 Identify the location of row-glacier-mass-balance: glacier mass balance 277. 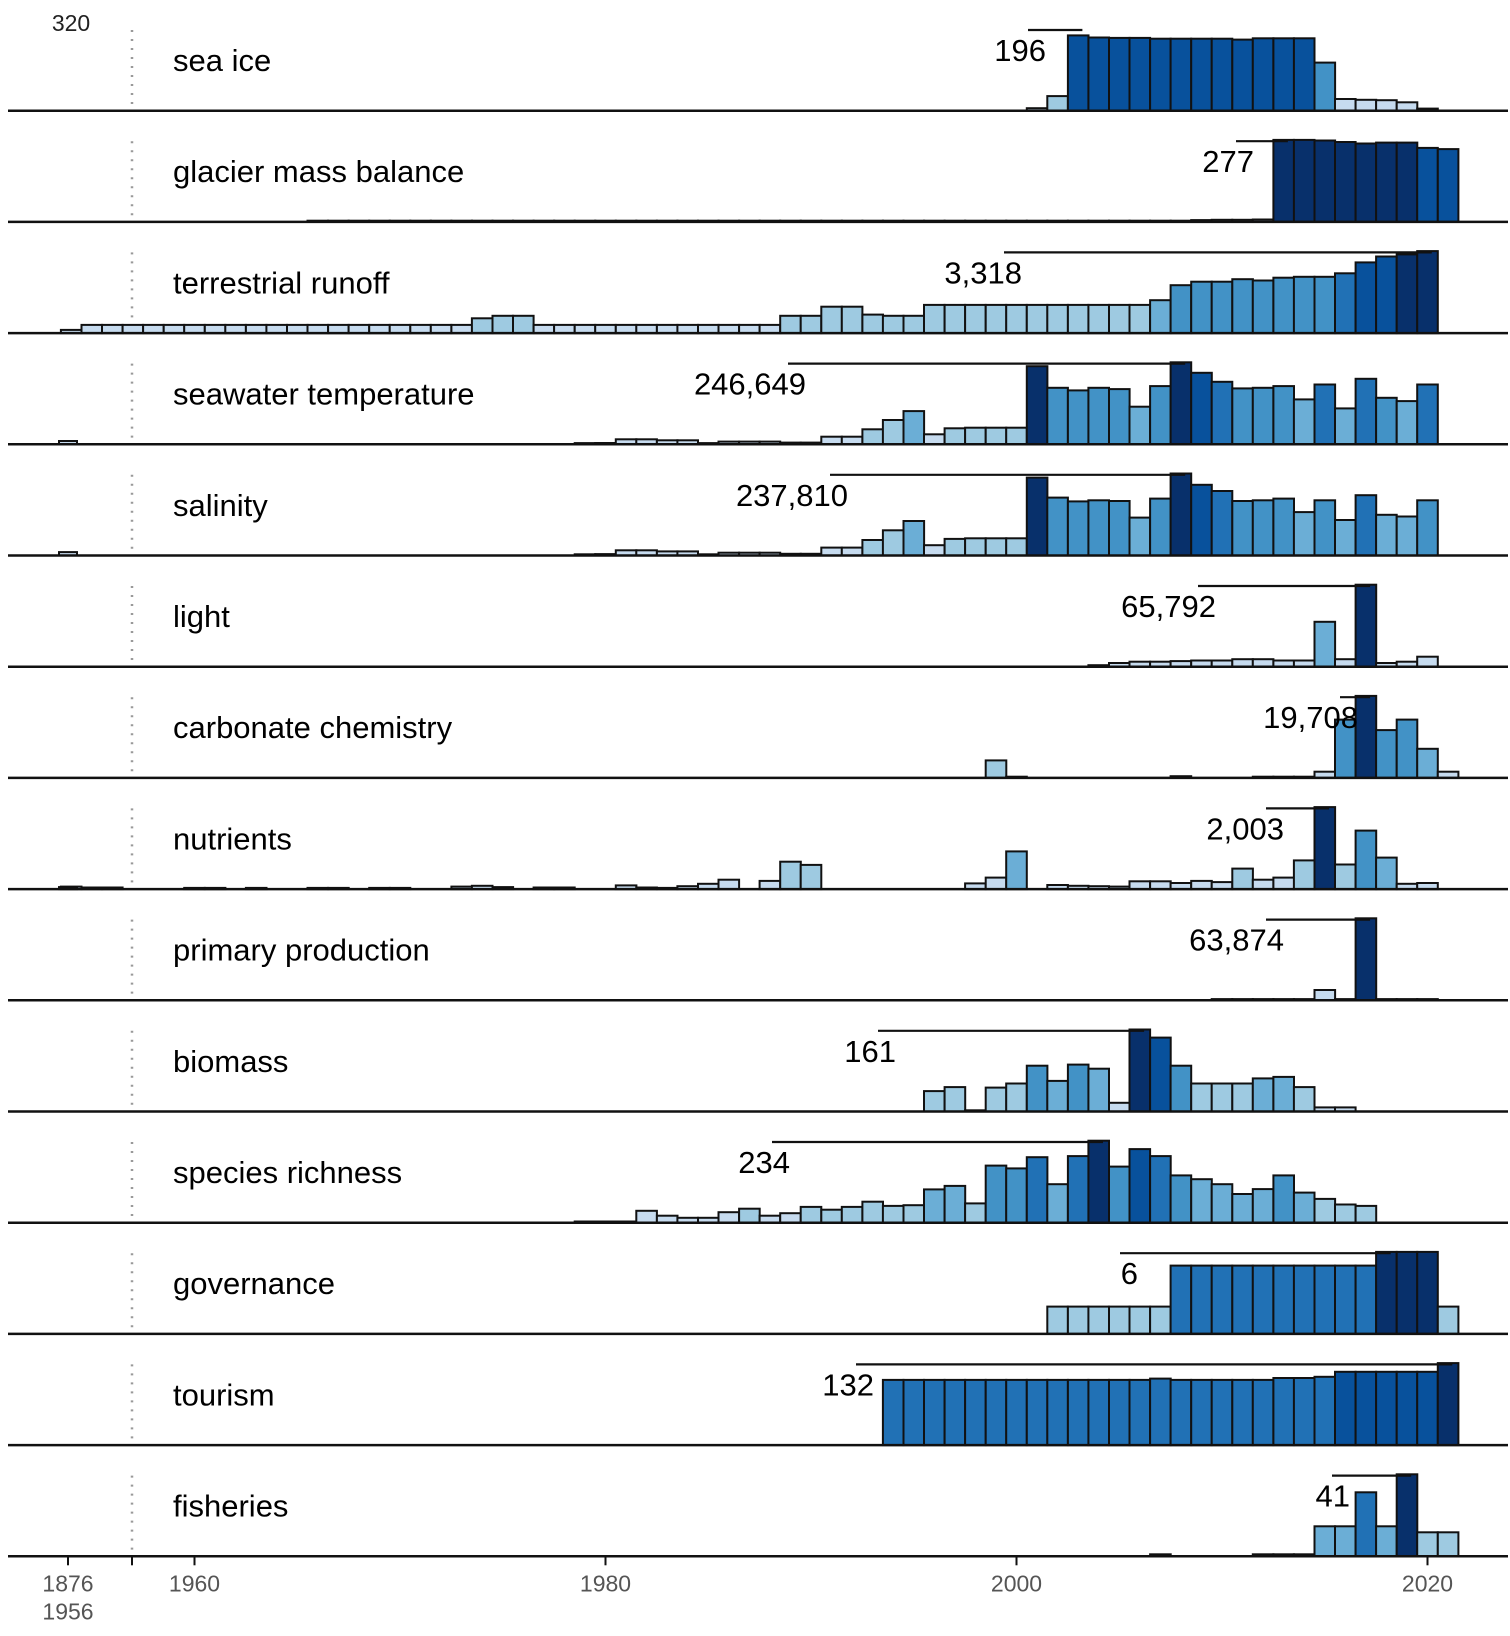
(758, 181).